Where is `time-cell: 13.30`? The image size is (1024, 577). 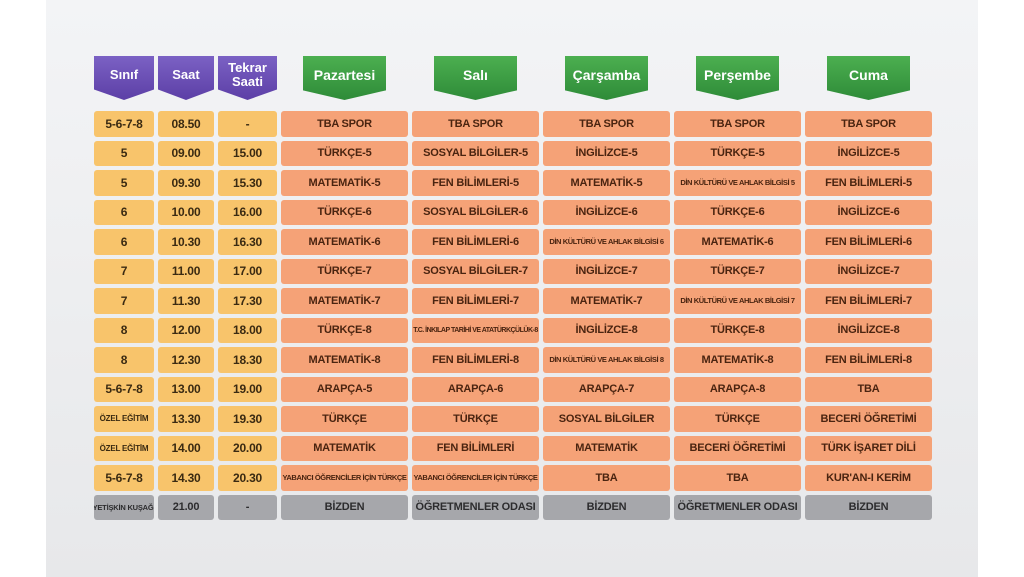
time-cell: 13.30 is located at coordinates (186, 419).